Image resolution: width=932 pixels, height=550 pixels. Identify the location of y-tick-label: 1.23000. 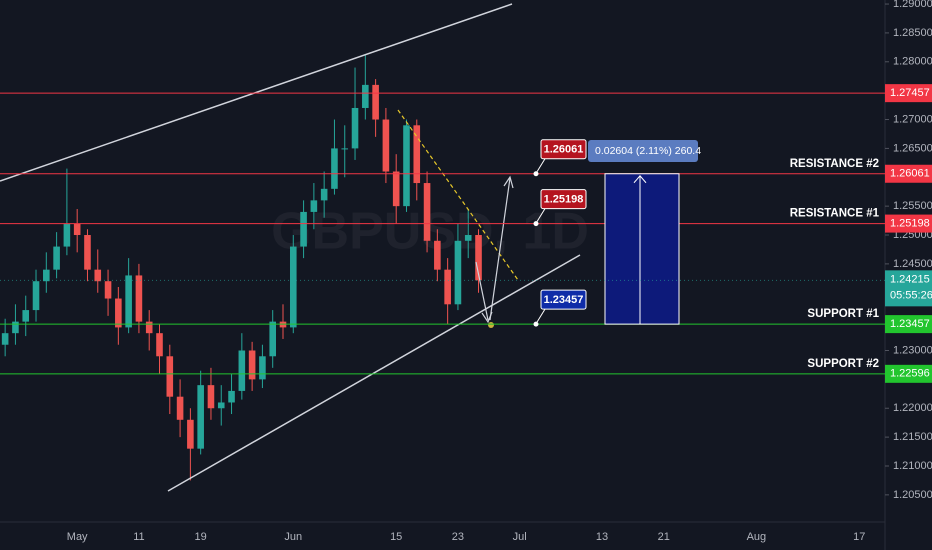
(912, 350).